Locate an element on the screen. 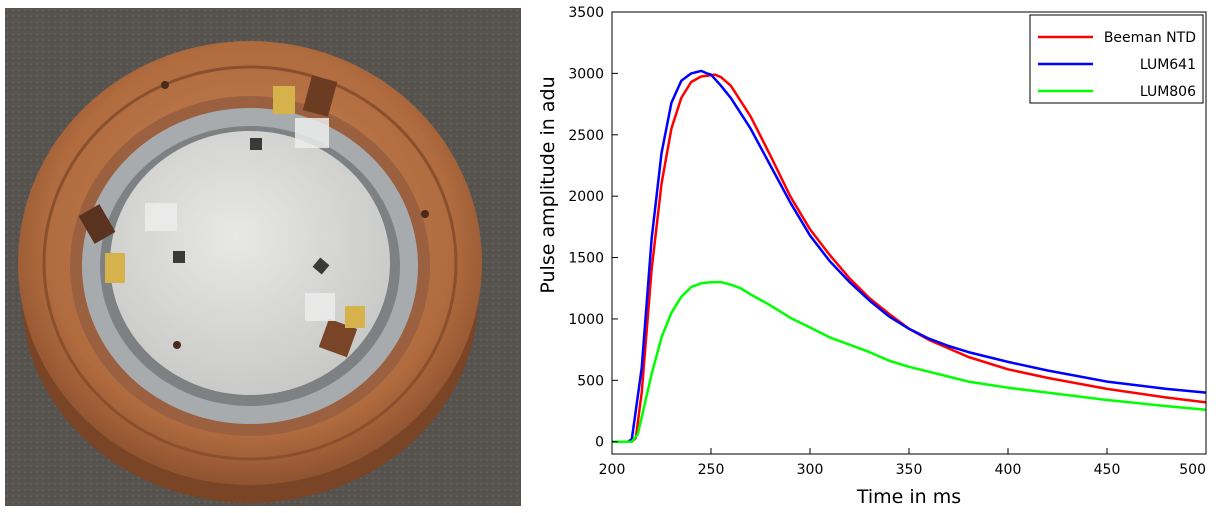 The width and height of the screenshot is (1229, 513). legend-box is located at coordinates (1116, 59).